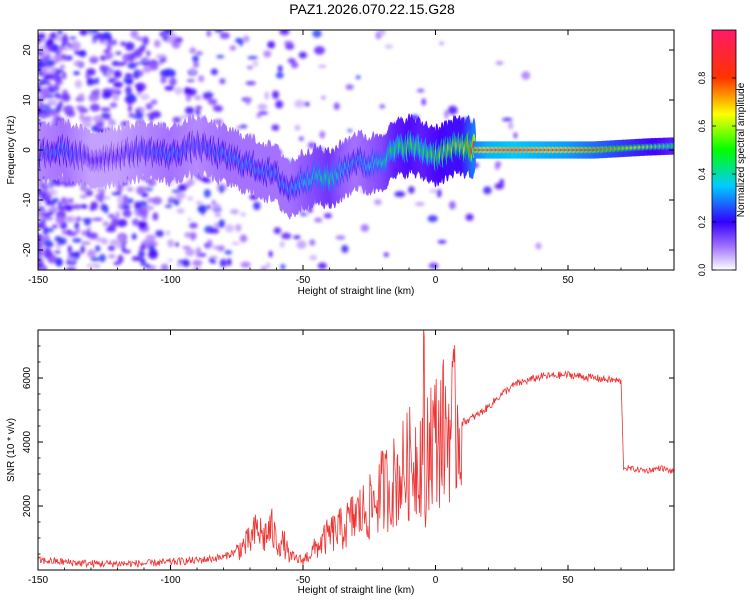 The width and height of the screenshot is (750, 605). Describe the element at coordinates (702, 126) in the screenshot. I see `colorbar-tick-label: 0.6` at that location.